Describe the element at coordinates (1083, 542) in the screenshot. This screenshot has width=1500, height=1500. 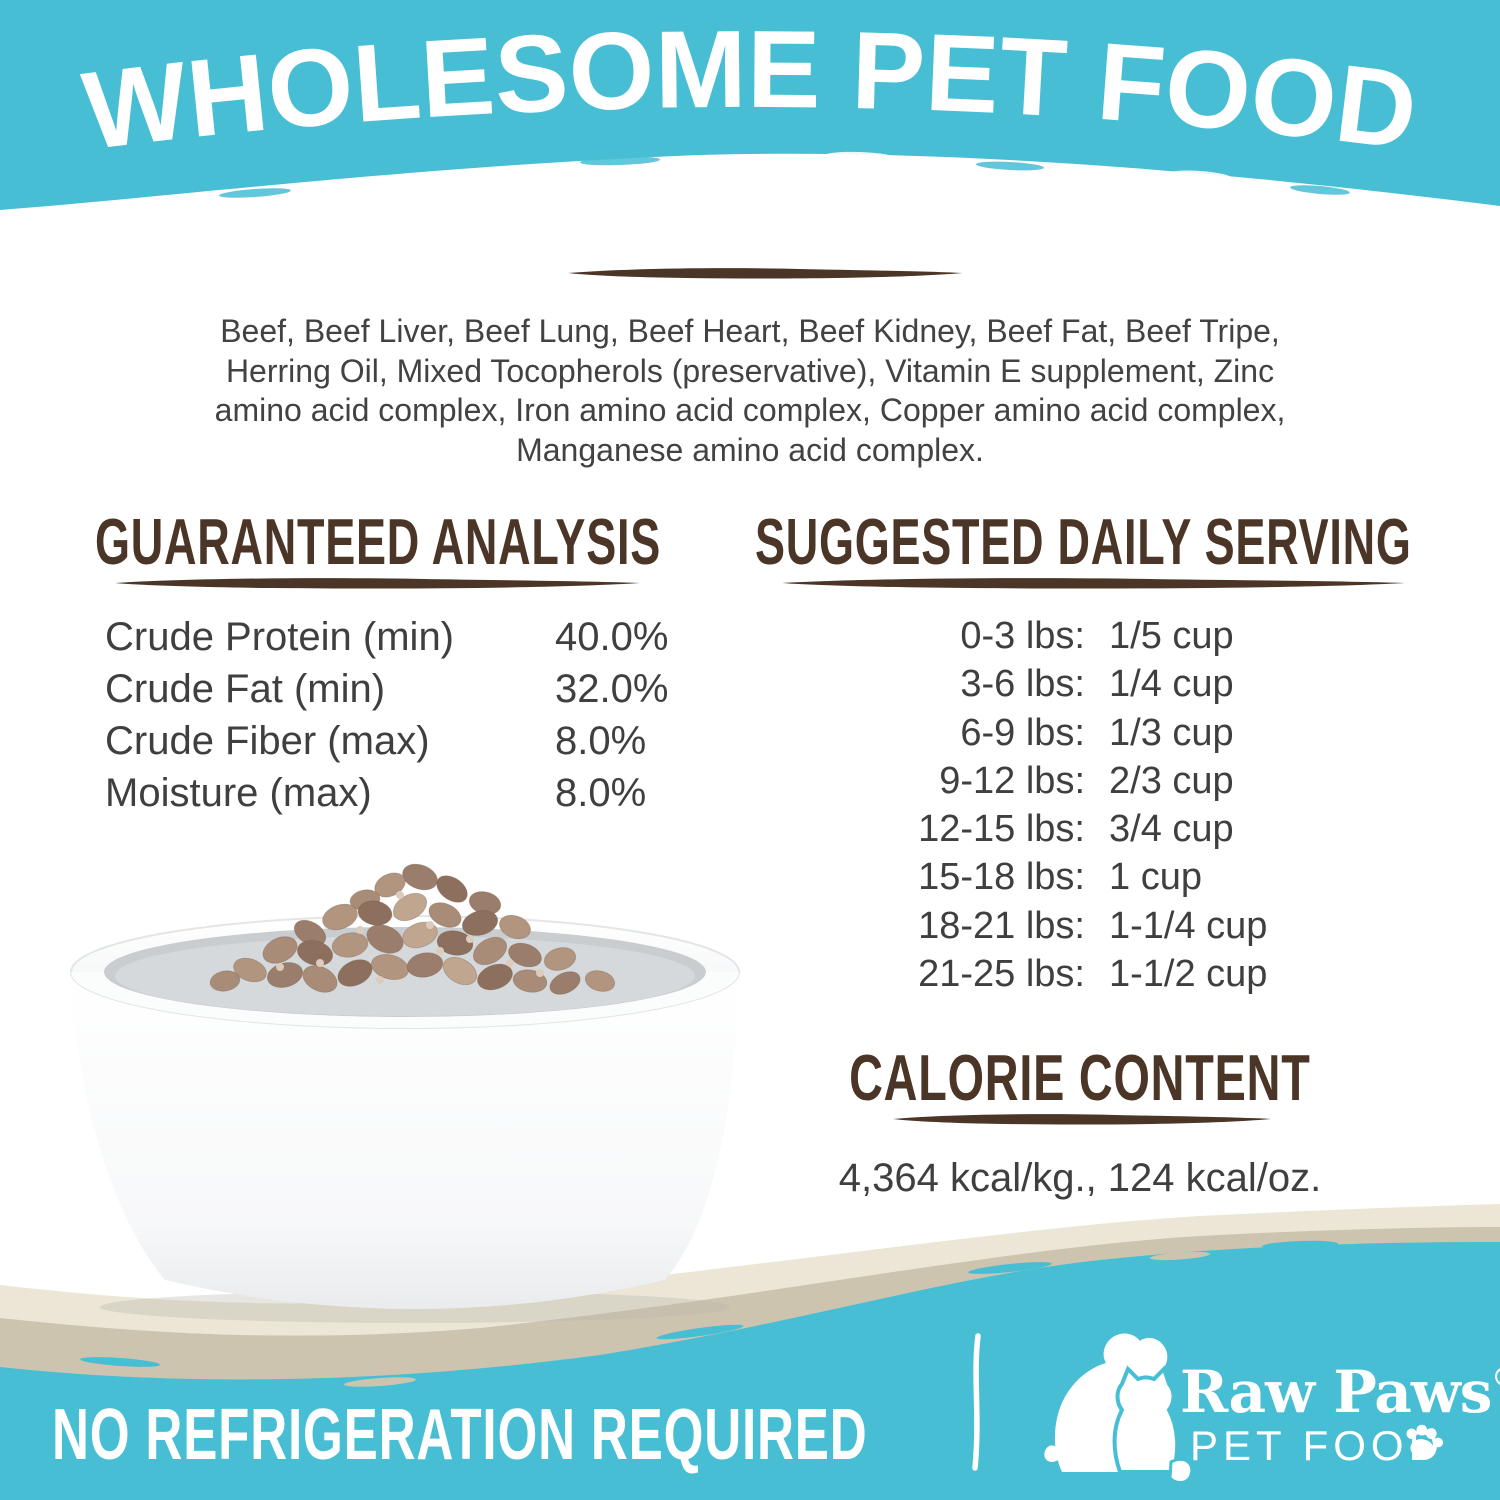
I see `daily-serving-heading: SUGGESTED DAILY SERVING` at that location.